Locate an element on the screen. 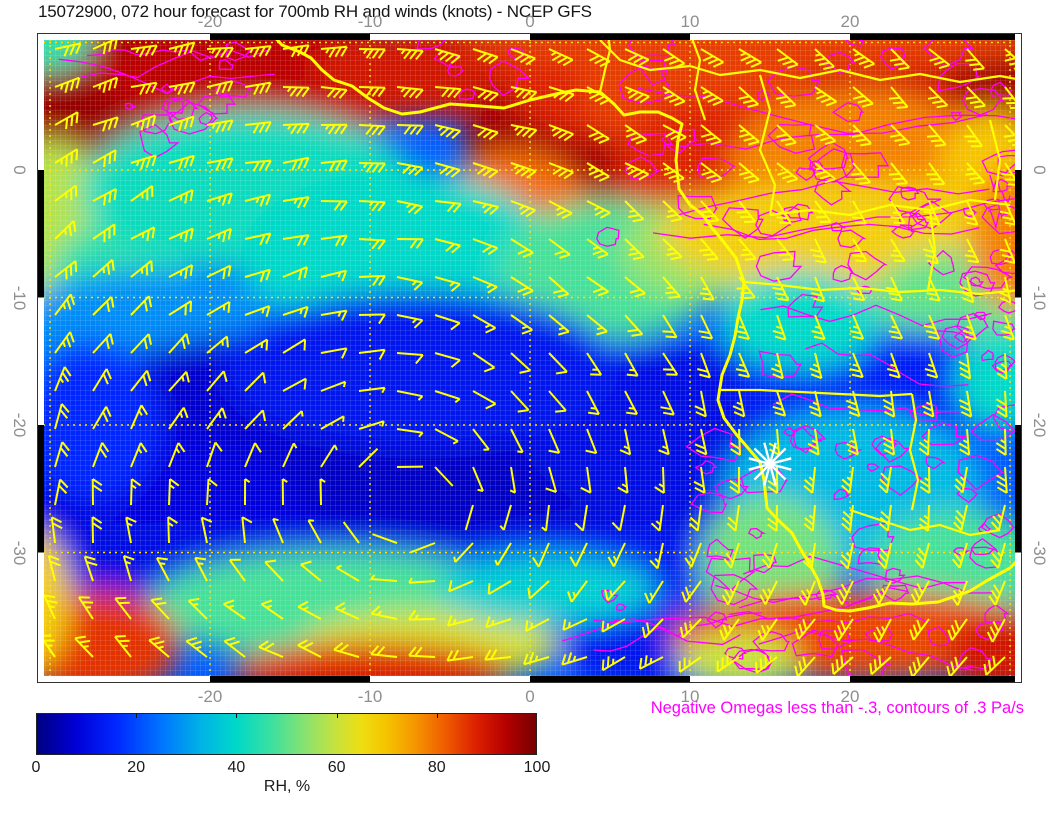  bottom-axis-tick: 0 is located at coordinates (530, 696).